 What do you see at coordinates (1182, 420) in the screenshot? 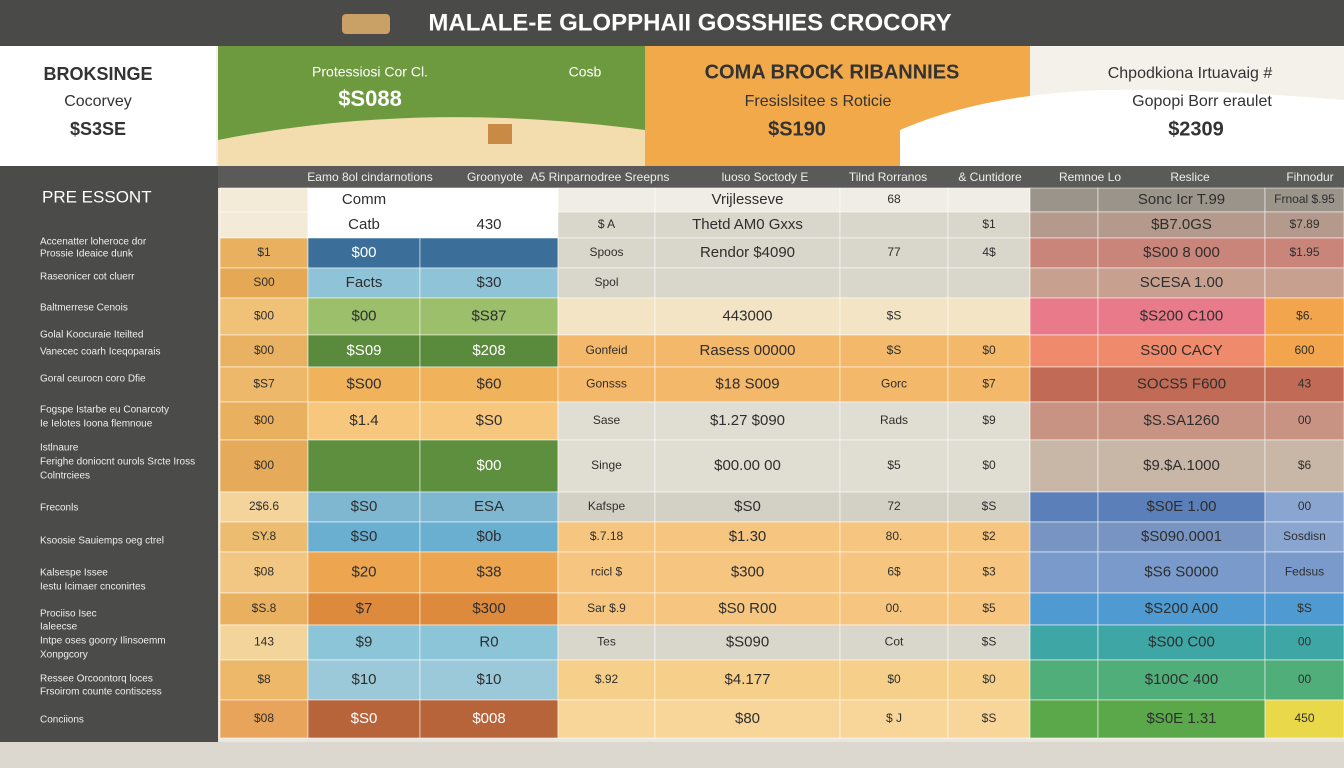
I see `cell-text: $S.SA1260` at bounding box center [1182, 420].